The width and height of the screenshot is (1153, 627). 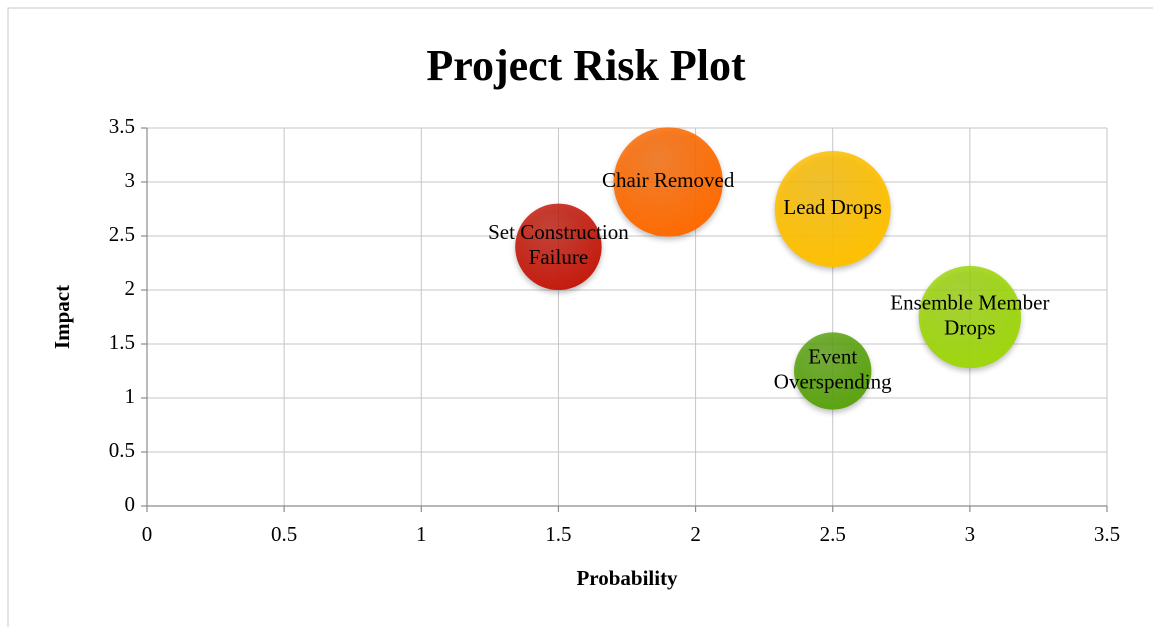 What do you see at coordinates (421, 534) in the screenshot?
I see `x-tick-label: 1` at bounding box center [421, 534].